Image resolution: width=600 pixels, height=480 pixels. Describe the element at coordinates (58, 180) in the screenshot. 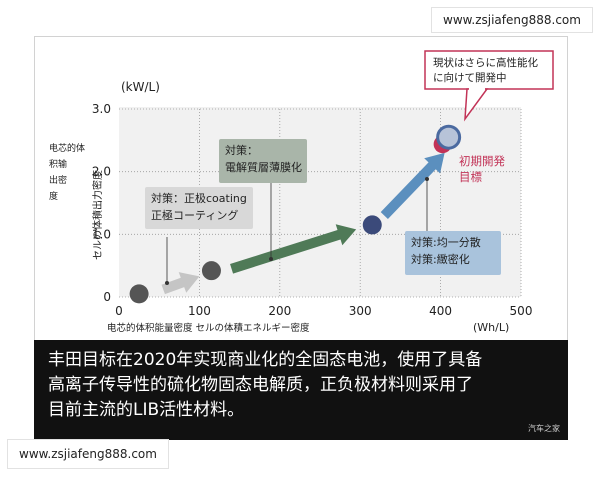

I see `y-axis-label-cn: 出密` at that location.